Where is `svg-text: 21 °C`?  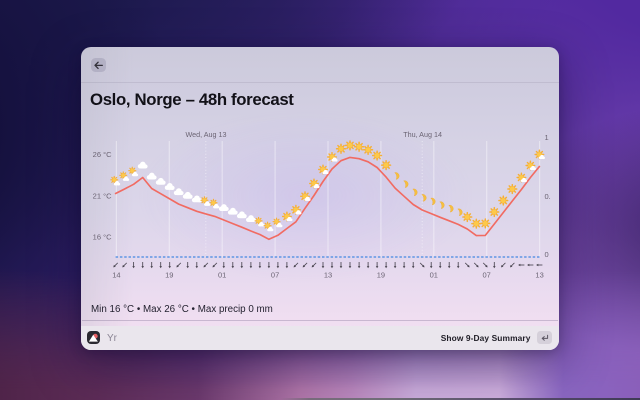 svg-text: 21 °C is located at coordinates (102, 195).